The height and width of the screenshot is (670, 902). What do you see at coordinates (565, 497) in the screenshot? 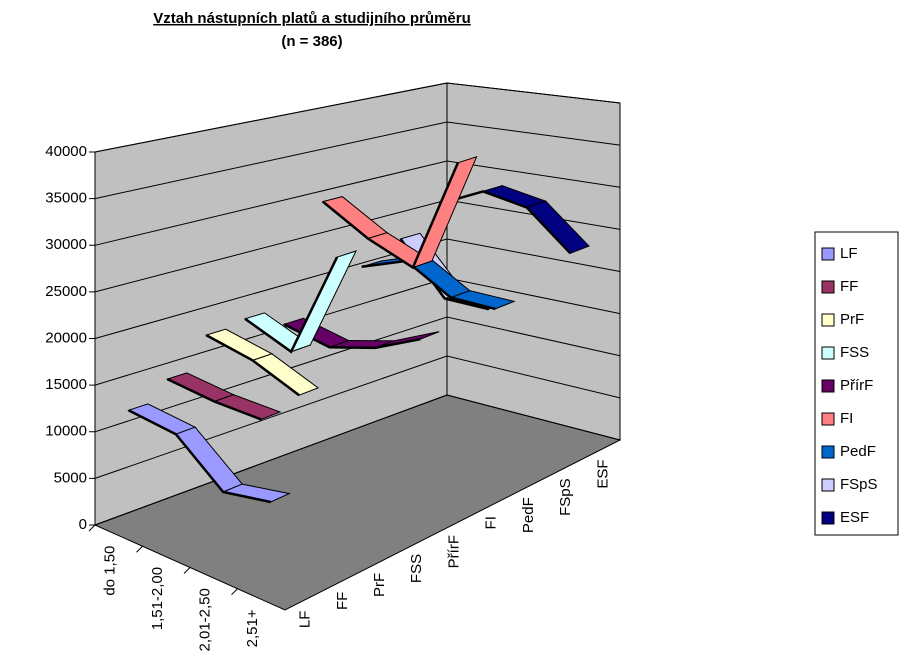
I see `depth-tick-label: FSpS` at bounding box center [565, 497].